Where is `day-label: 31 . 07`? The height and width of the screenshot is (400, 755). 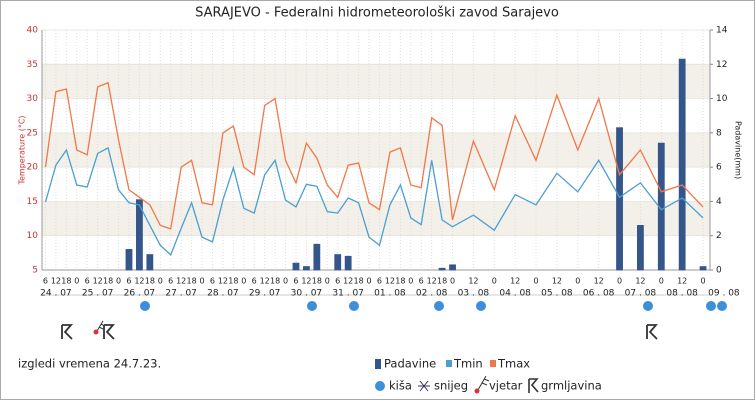
day-label: 31 . 07 is located at coordinates (348, 294).